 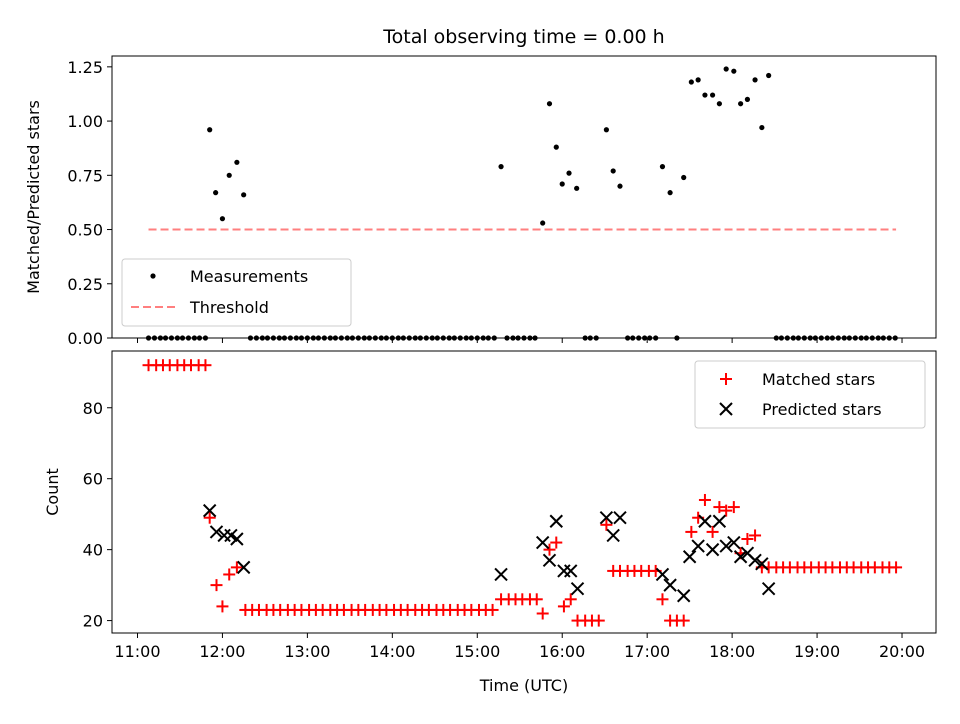 What do you see at coordinates (93, 479) in the screenshot?
I see `bottom-y-tick-label: 60` at bounding box center [93, 479].